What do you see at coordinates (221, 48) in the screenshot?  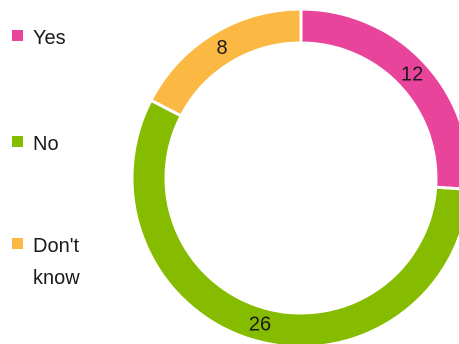 I see `data-label-don-t-know: 8` at bounding box center [221, 48].